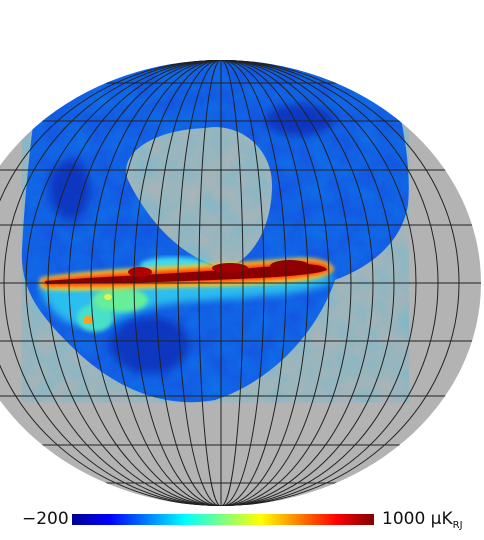 Image resolution: width=484 pixels, height=540 pixels. What do you see at coordinates (441, 519) in the screenshot?
I see `colorbar-unit: μK` at bounding box center [441, 519].